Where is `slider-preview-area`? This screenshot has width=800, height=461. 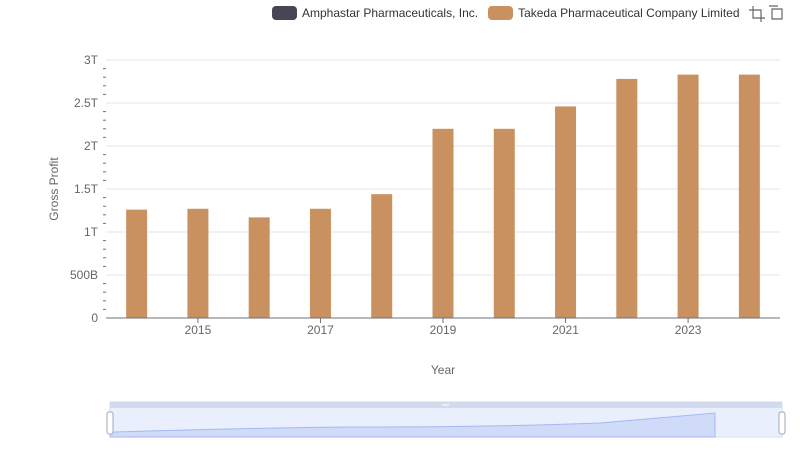
slider-preview-area is located at coordinates (412, 425).